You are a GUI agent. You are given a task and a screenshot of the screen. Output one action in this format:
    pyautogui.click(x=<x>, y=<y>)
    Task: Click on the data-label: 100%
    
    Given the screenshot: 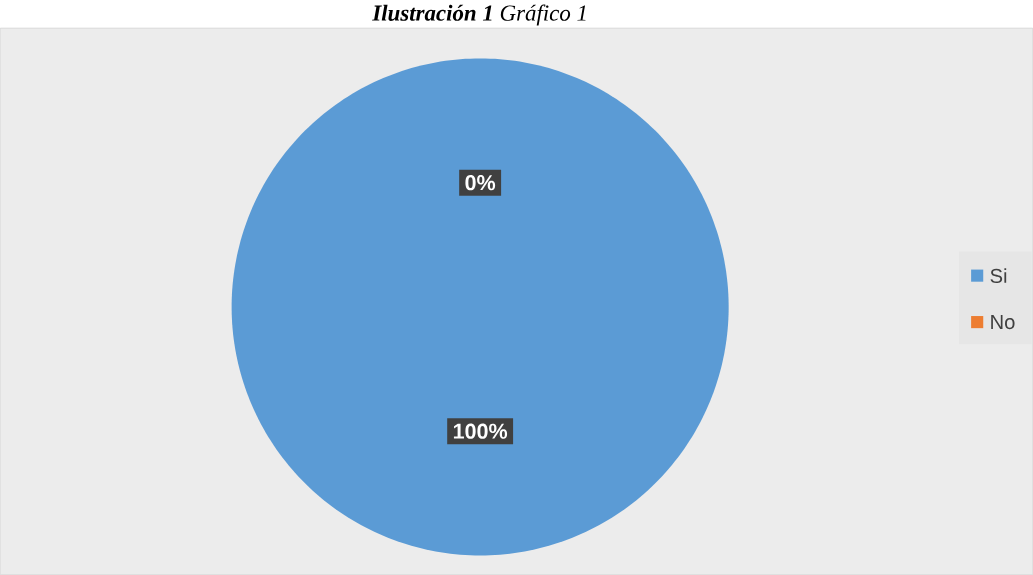 What is the action you would take?
    pyautogui.click(x=480, y=431)
    